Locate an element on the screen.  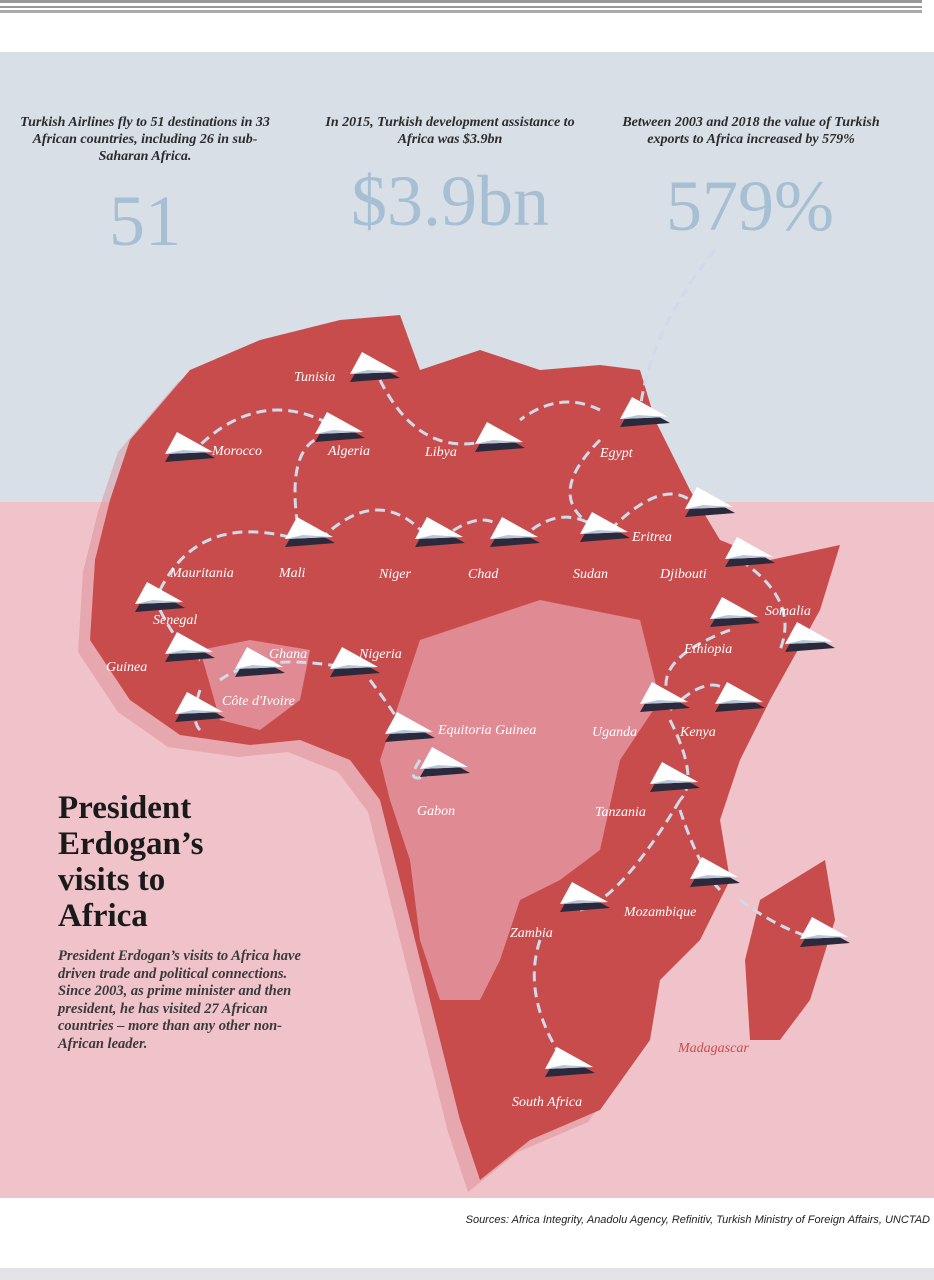
country-label: Uganda is located at coordinates (614, 732).